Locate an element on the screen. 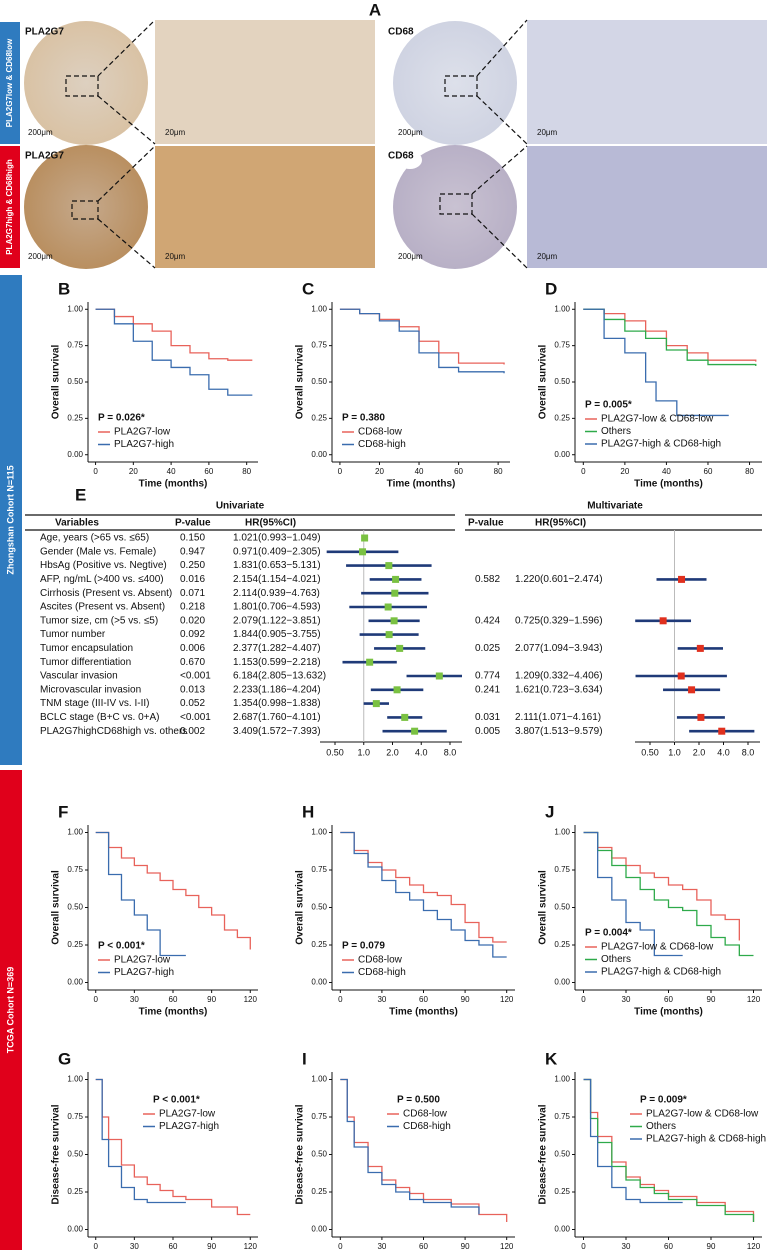 The image size is (767, 1250). variable: AFP, ng/mL (>400 vs. ≤400) is located at coordinates (102, 579).